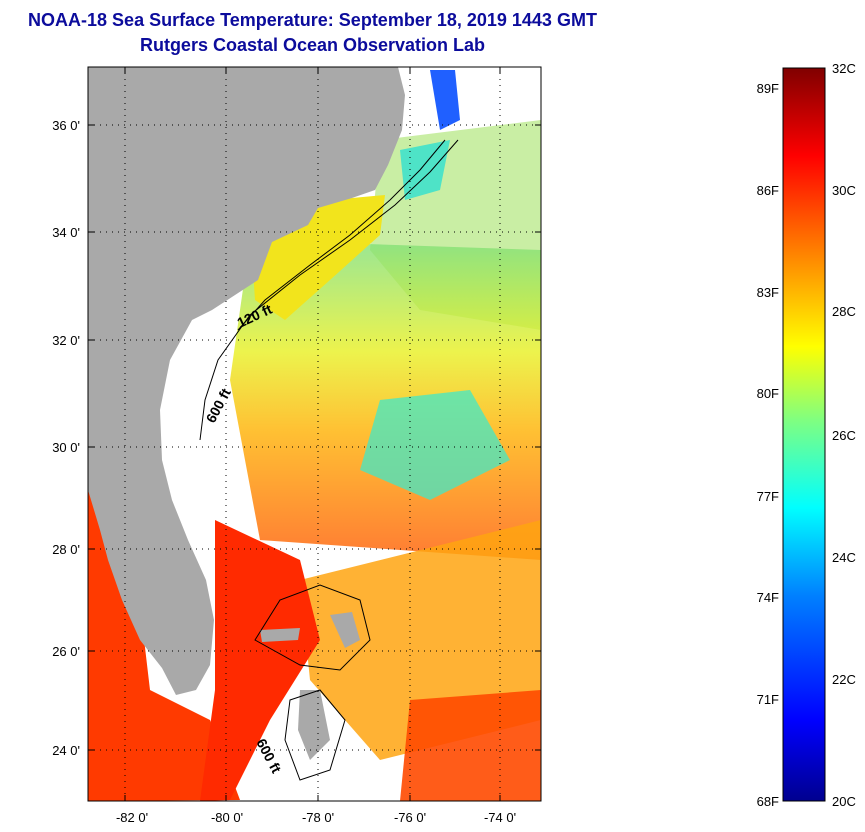  What do you see at coordinates (768, 801) in the screenshot?
I see `scale-label-fahrenheit: 68F` at bounding box center [768, 801].